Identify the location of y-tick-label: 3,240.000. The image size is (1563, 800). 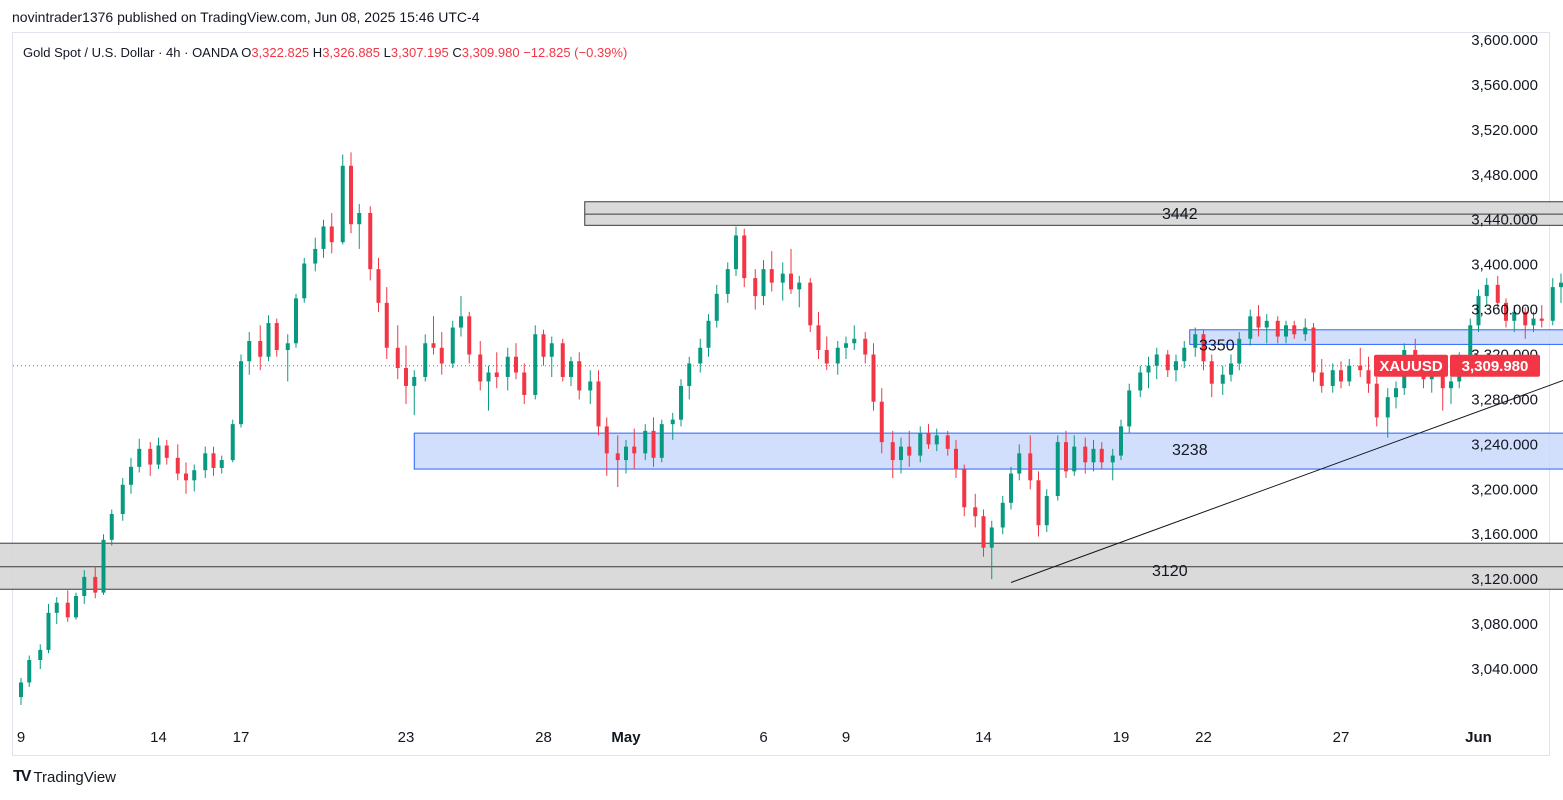
(1504, 444).